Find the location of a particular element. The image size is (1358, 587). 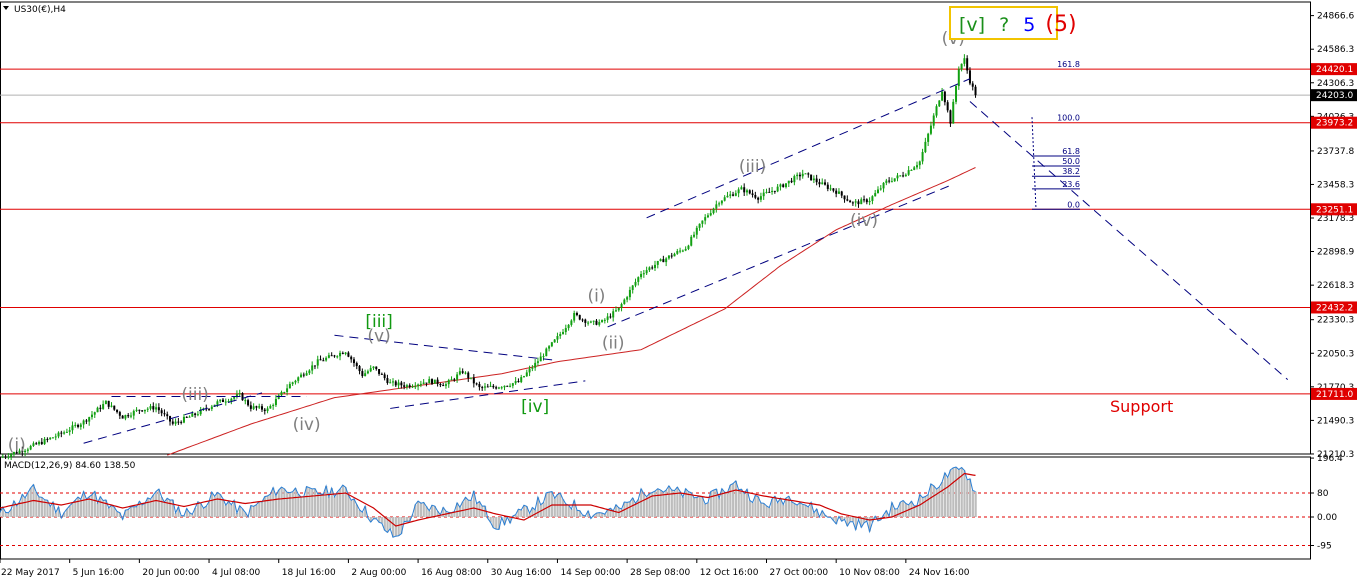

fibo-base-line is located at coordinates (1034, 163).